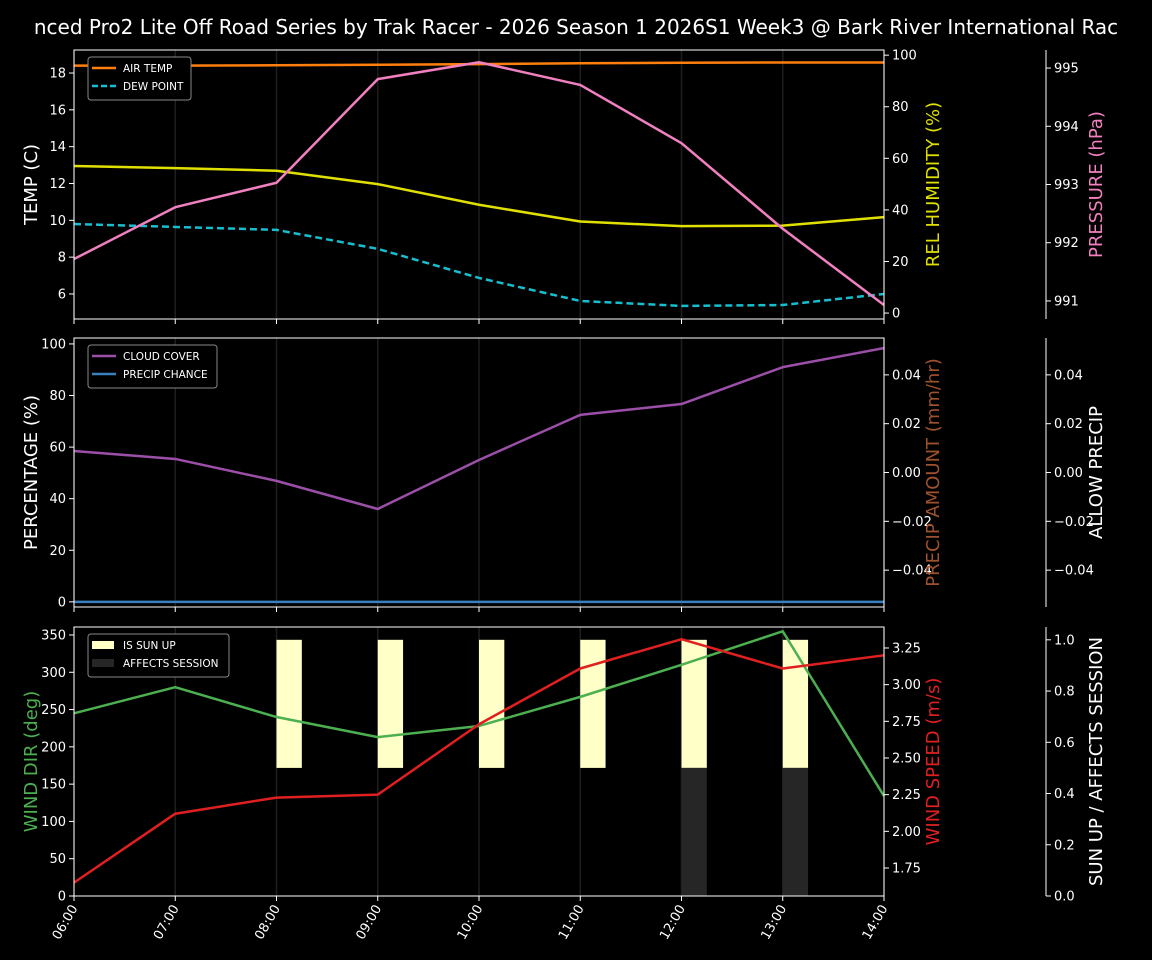 The image size is (1152, 960). What do you see at coordinates (57, 221) in the screenshot?
I see `y-tick-label: 10` at bounding box center [57, 221].